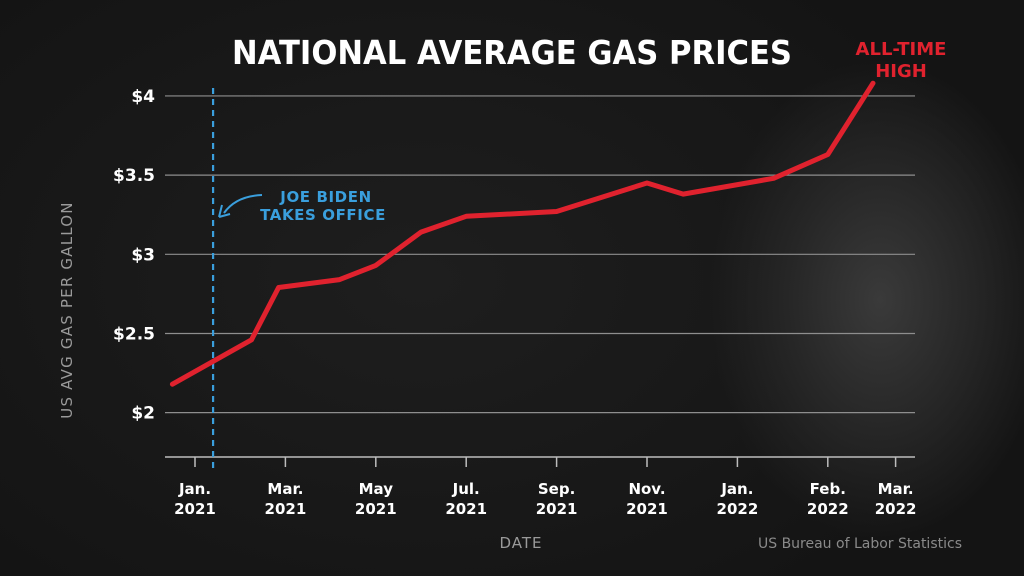  What do you see at coordinates (556, 489) in the screenshot?
I see `x-tick-label-line1: Sep.` at bounding box center [556, 489].